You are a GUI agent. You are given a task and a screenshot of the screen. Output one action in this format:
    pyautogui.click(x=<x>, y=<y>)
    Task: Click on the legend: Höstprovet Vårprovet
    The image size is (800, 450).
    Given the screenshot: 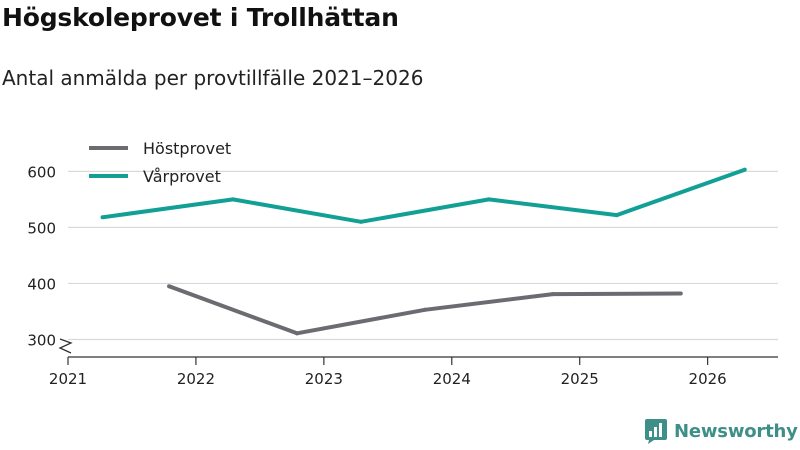 What is the action you would take?
    pyautogui.click(x=160, y=162)
    